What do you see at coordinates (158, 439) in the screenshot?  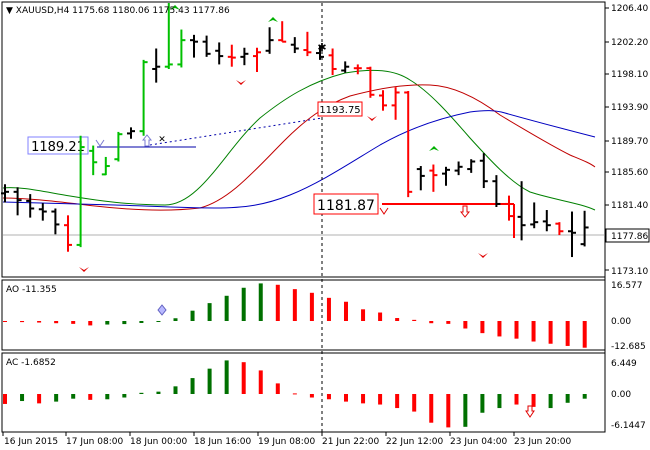 I see `time-tick: 18 Jun 00:00` at bounding box center [158, 439].